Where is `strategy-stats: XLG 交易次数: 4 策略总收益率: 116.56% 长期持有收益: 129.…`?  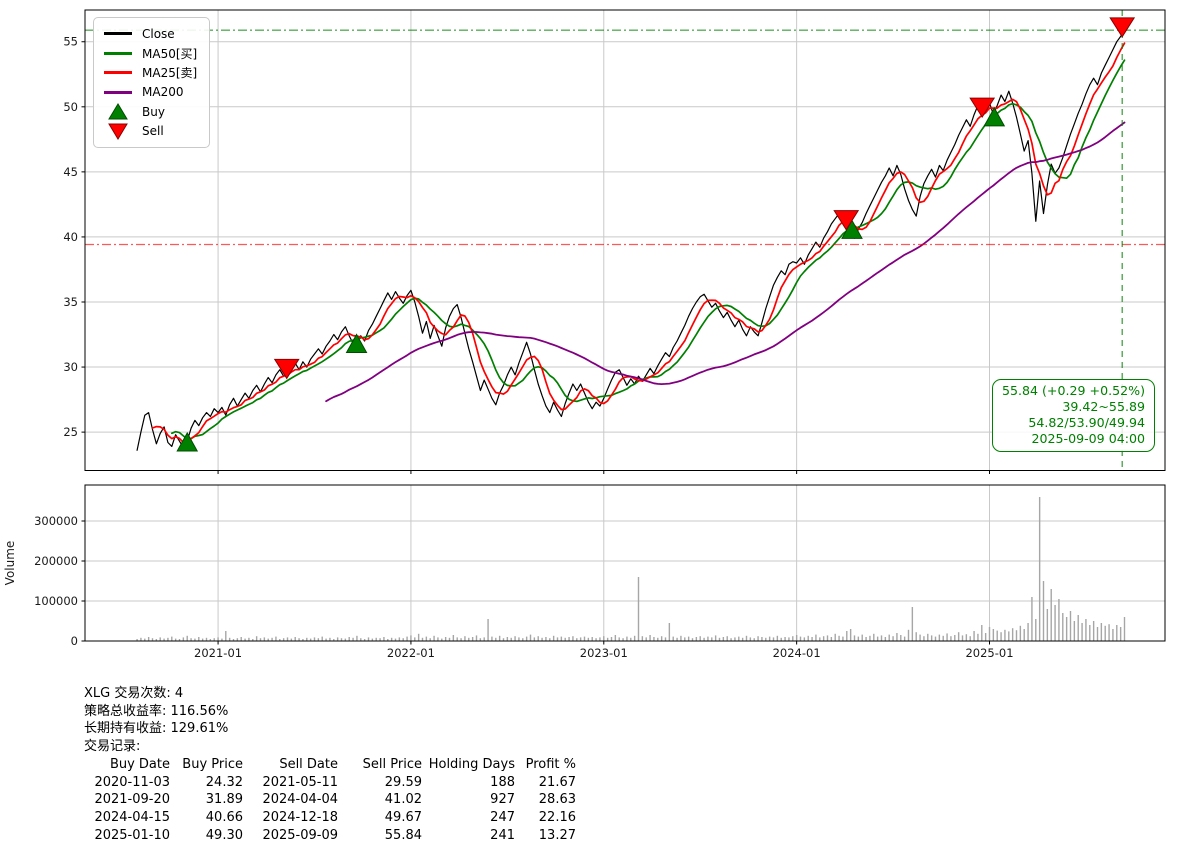 strategy-stats: XLG 交易次数: 4 策略总收益率: 116.56% 长期持有收益: 129.… is located at coordinates (330, 764).